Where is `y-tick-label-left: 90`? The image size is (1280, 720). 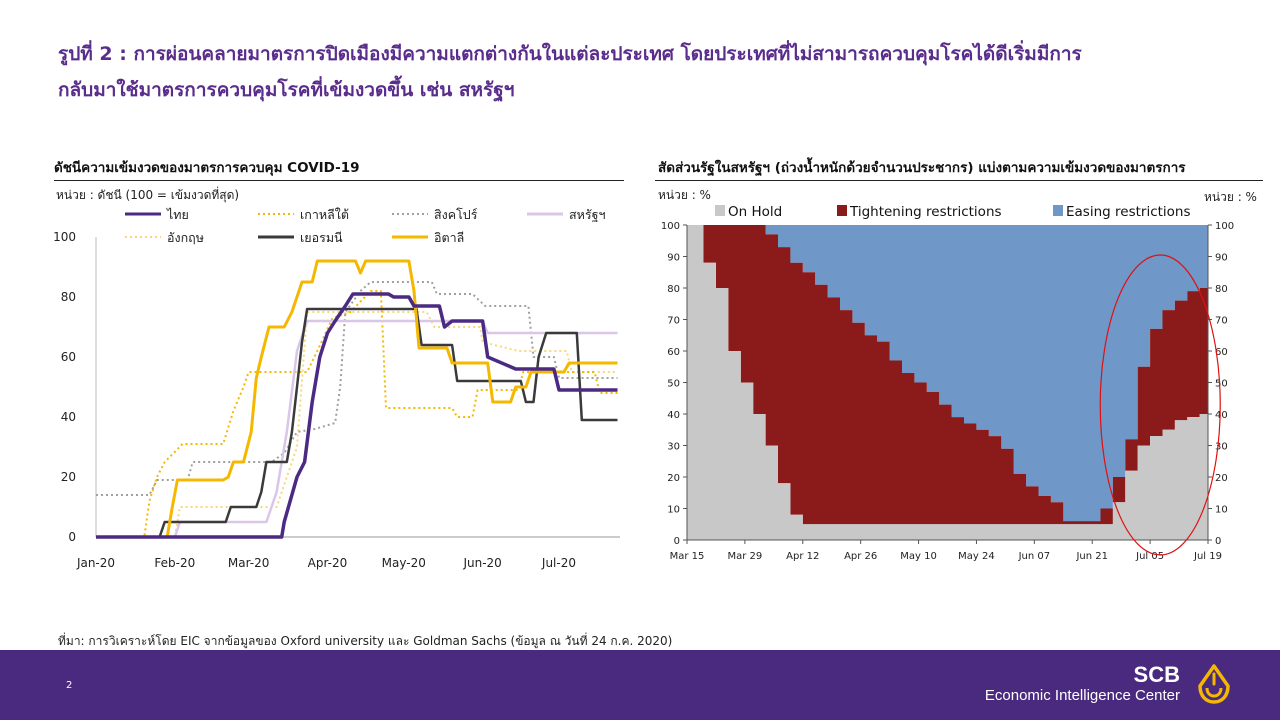 y-tick-label-left: 90 is located at coordinates (673, 258).